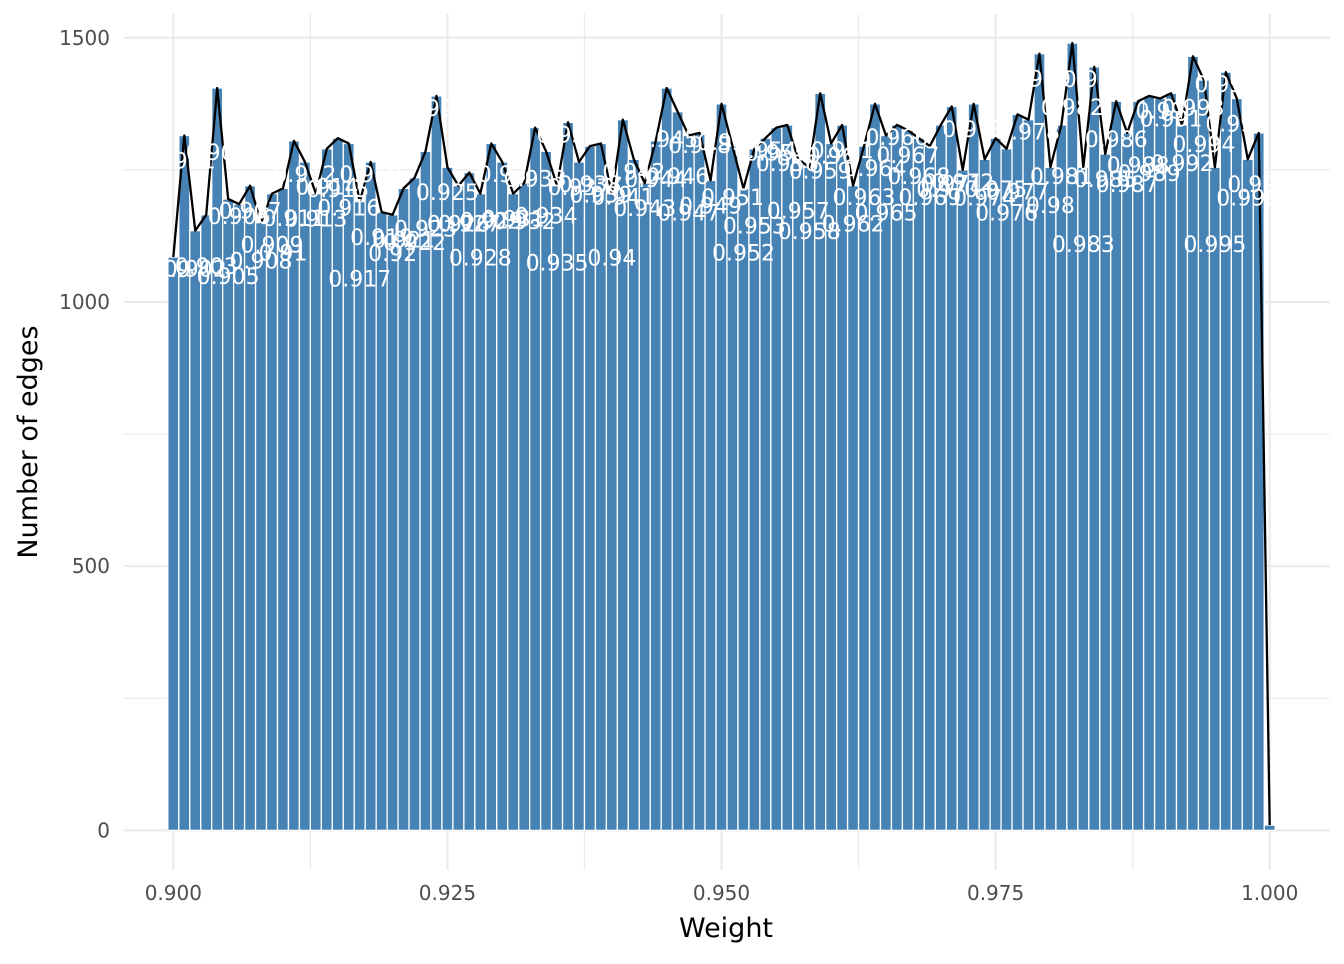 This screenshot has height=964, width=1344. Describe the element at coordinates (447, 193) in the screenshot. I see `bar-value-label: 0.925` at that location.